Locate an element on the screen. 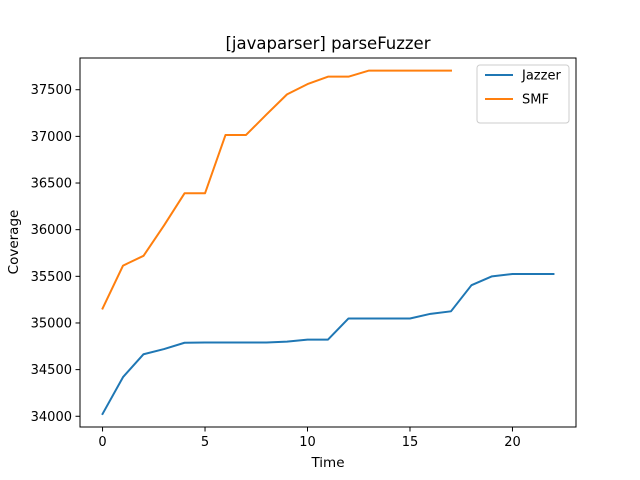 The width and height of the screenshot is (640, 480). y-tick-label: 34500 is located at coordinates (51, 370).